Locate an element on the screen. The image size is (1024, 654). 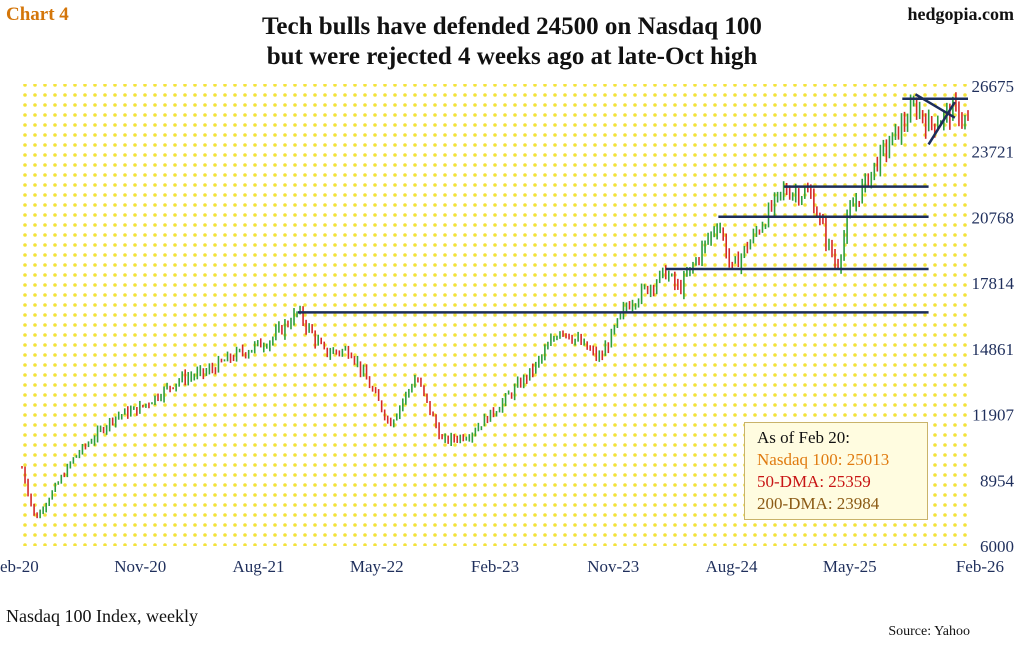
y-tick-label: 6000 is located at coordinates (997, 546).